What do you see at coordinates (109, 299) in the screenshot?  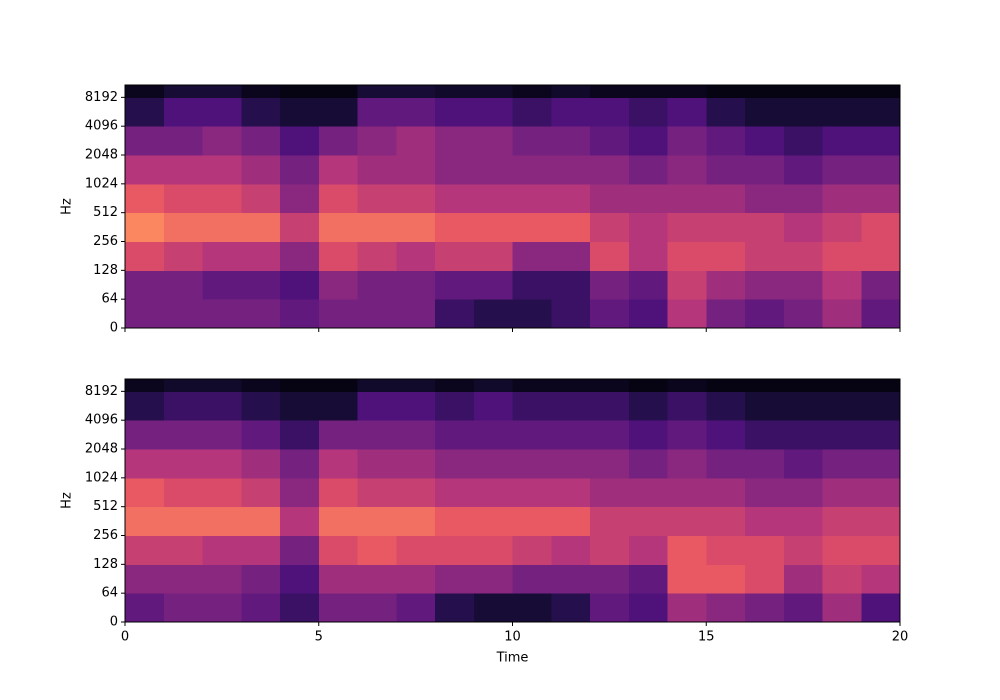 I see `y-tick-label: 64` at bounding box center [109, 299].